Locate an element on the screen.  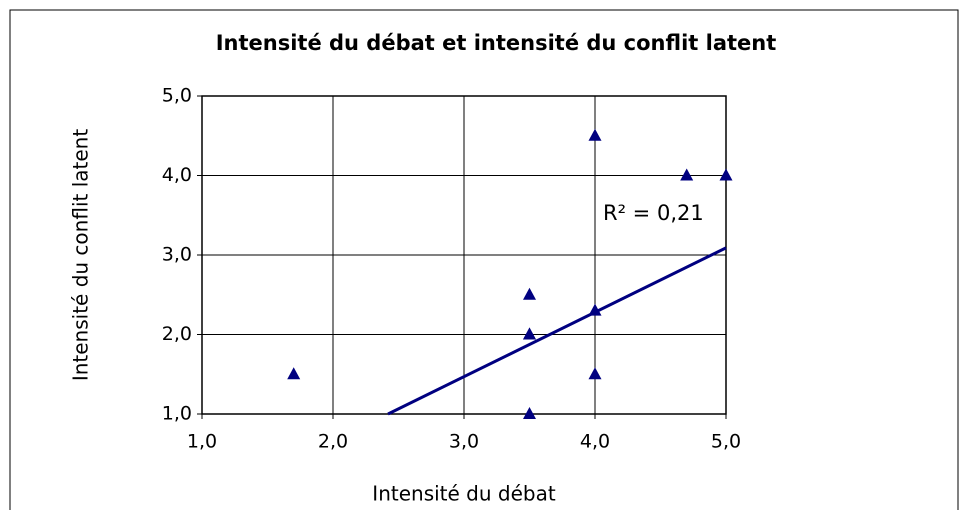
trendline is located at coordinates (557, 331).